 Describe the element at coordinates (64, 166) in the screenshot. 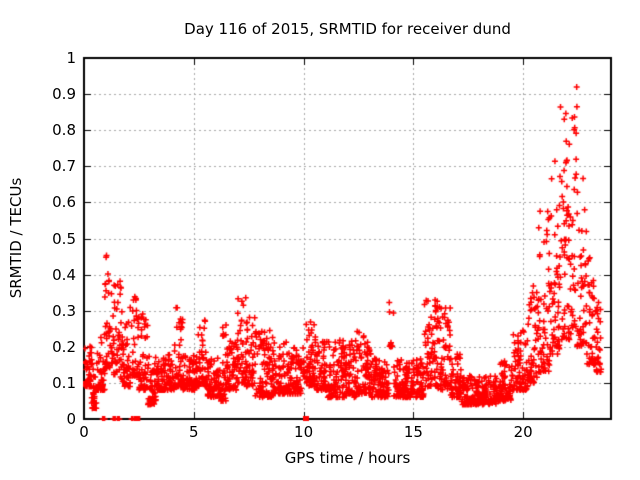

I see `y-tick-label-0.7: 0.7` at that location.